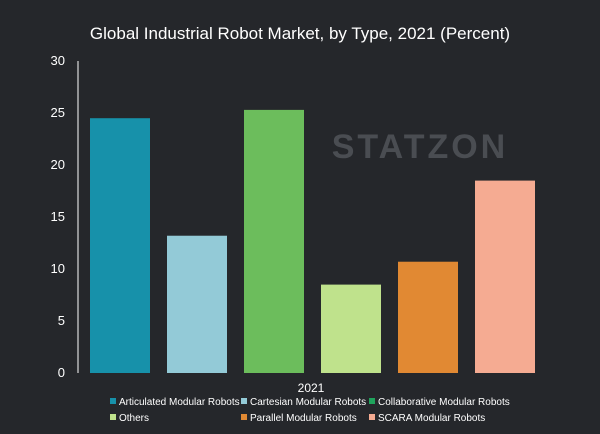 This screenshot has width=600, height=434. Describe the element at coordinates (58, 60) in the screenshot. I see `y-tick-label: 30` at that location.